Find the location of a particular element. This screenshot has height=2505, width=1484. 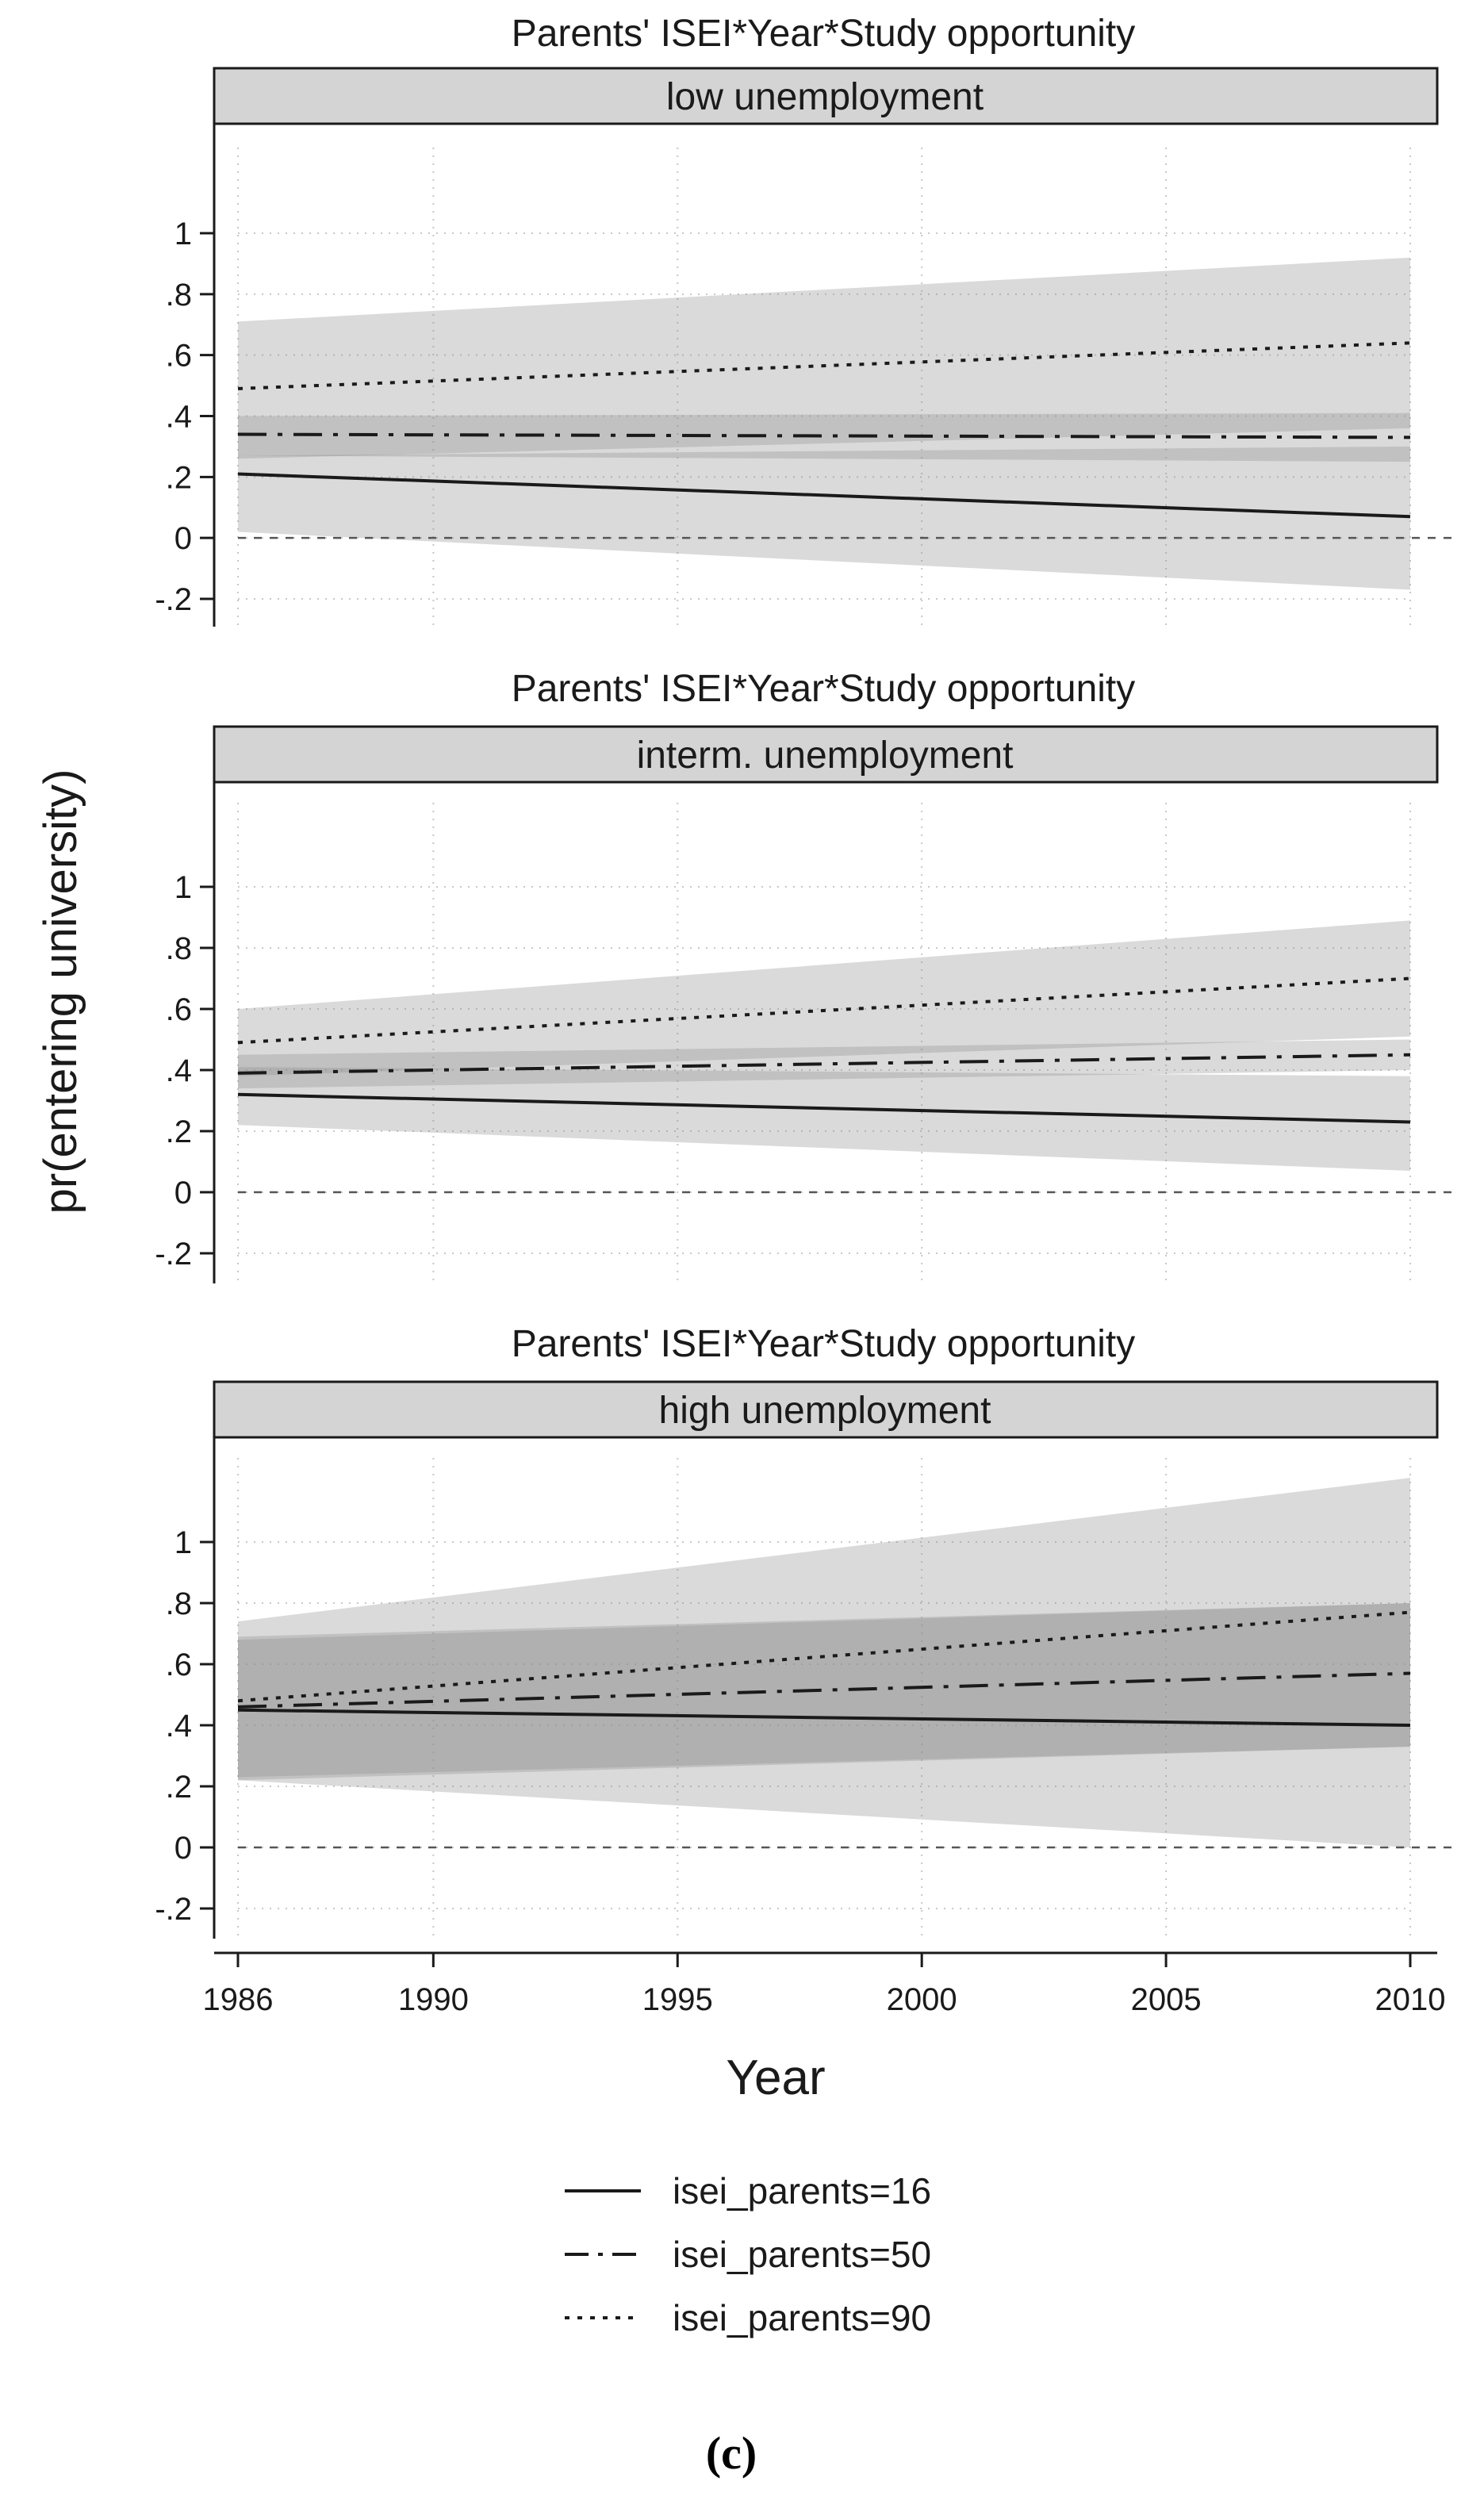

panel-strip-label: high unemployment is located at coordinates (825, 1411).